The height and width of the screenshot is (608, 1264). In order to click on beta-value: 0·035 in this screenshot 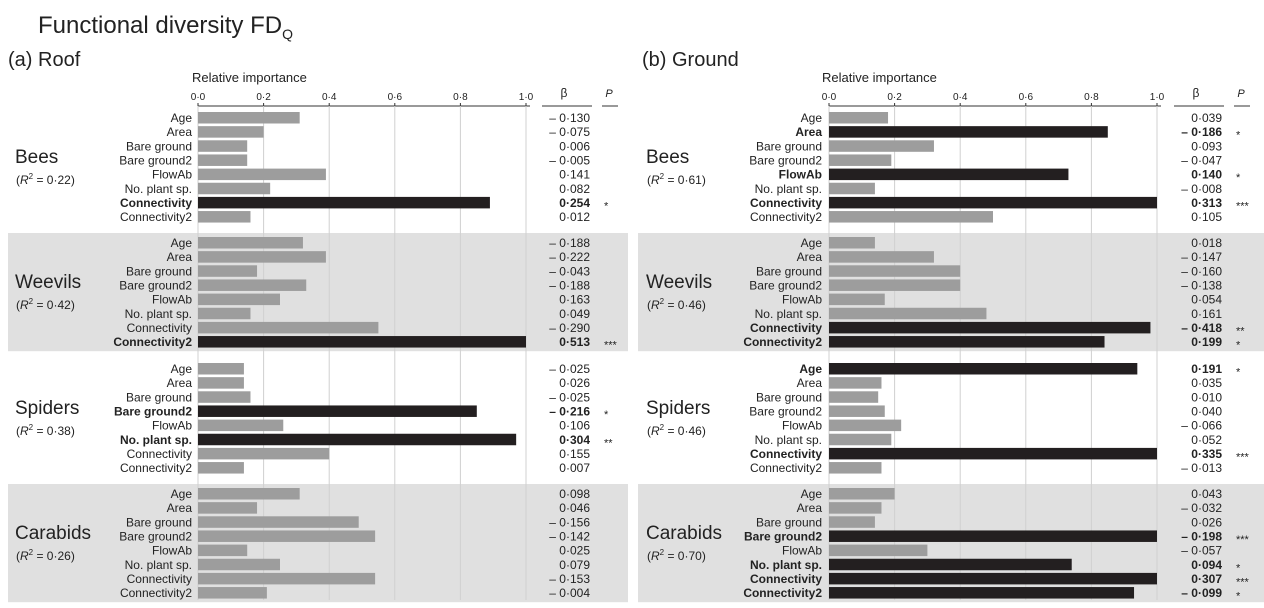, I will do `click(1206, 383)`.